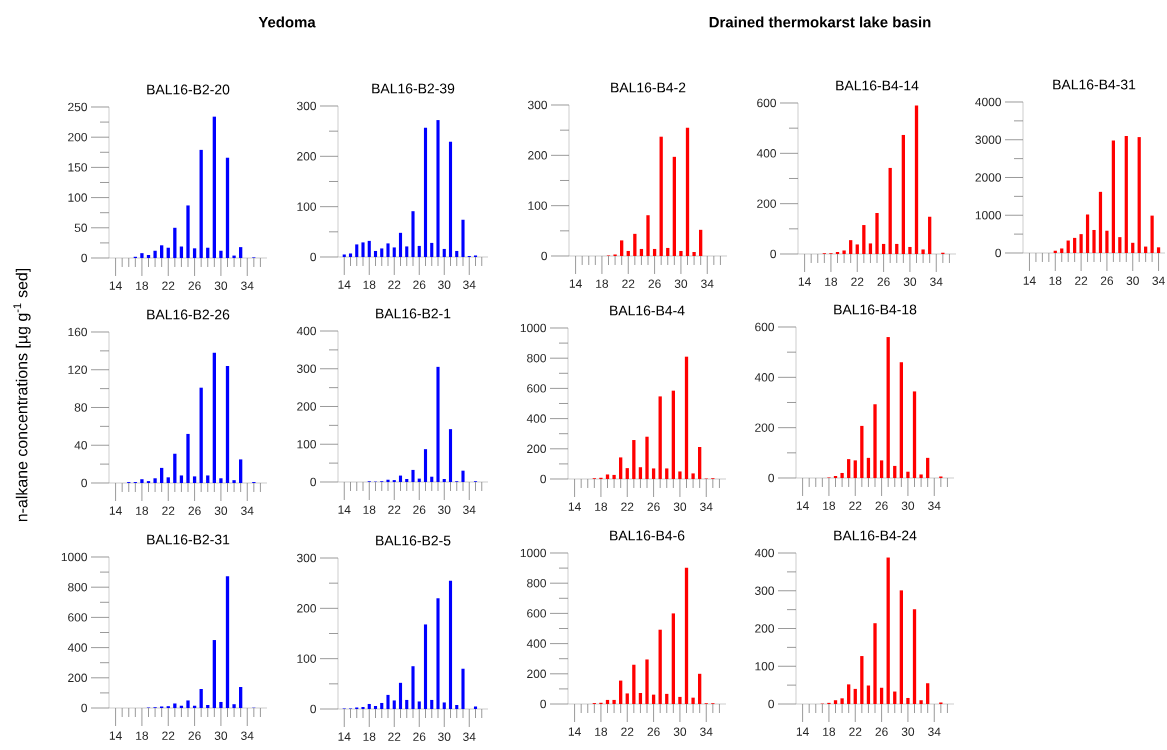  Describe the element at coordinates (306, 558) in the screenshot. I see `y-tick-label: 300` at that location.